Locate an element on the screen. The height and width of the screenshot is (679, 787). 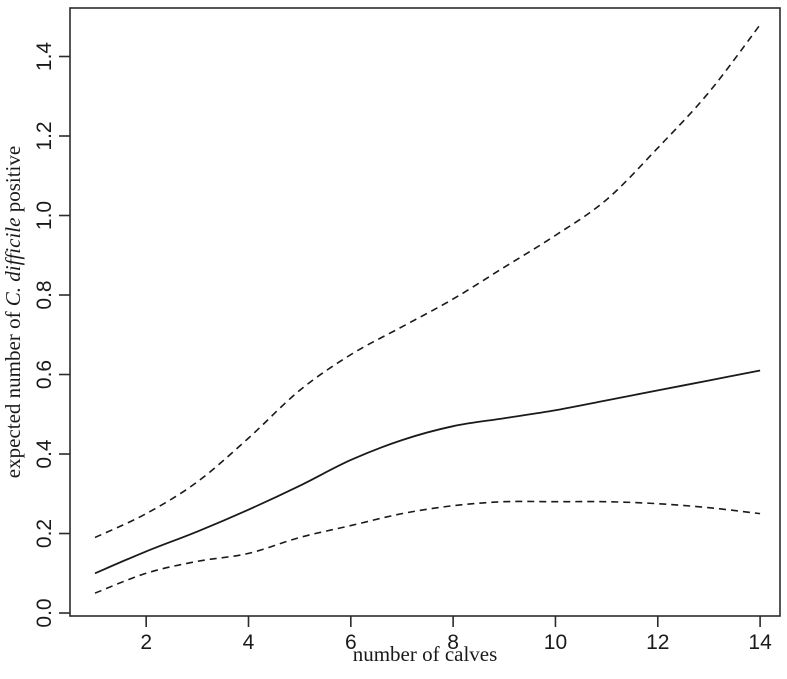
x-axis-title: number of calves is located at coordinates (425, 654).